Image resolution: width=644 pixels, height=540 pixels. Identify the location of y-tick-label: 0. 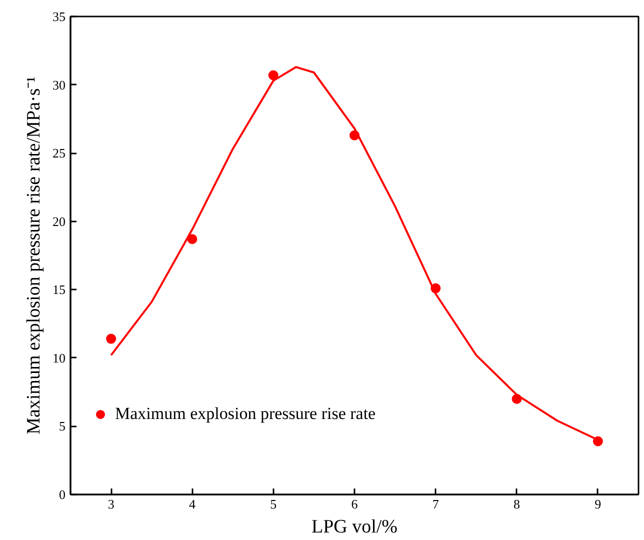
(62, 494).